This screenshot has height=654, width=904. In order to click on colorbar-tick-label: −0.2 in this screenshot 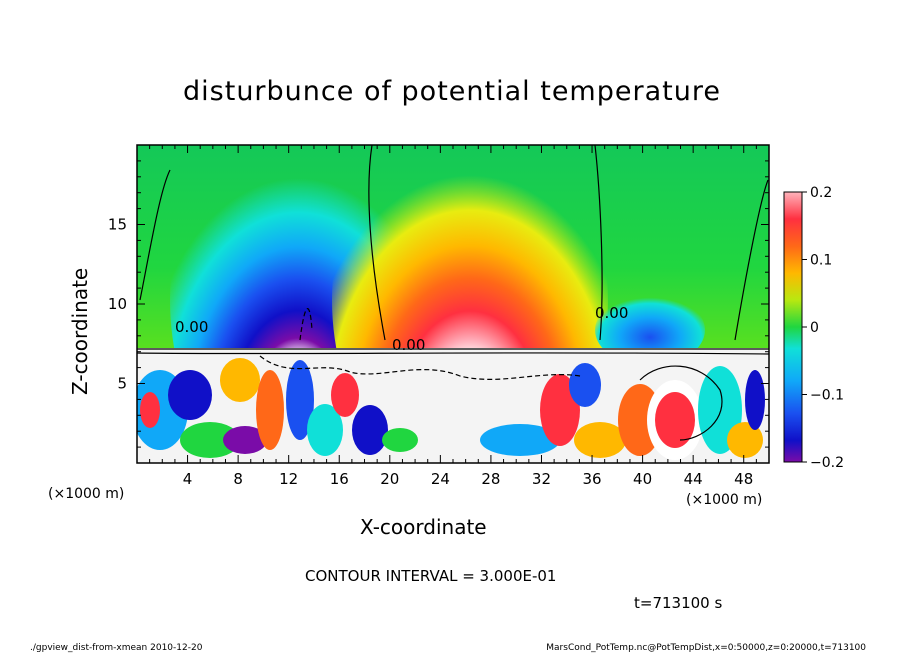, I will do `click(827, 463)`.